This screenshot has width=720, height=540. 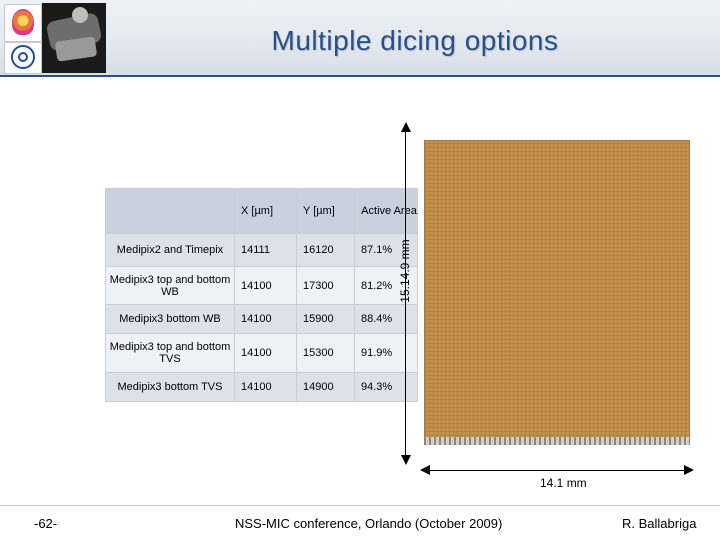 What do you see at coordinates (265, 250) in the screenshot?
I see `row-x: 14111` at bounding box center [265, 250].